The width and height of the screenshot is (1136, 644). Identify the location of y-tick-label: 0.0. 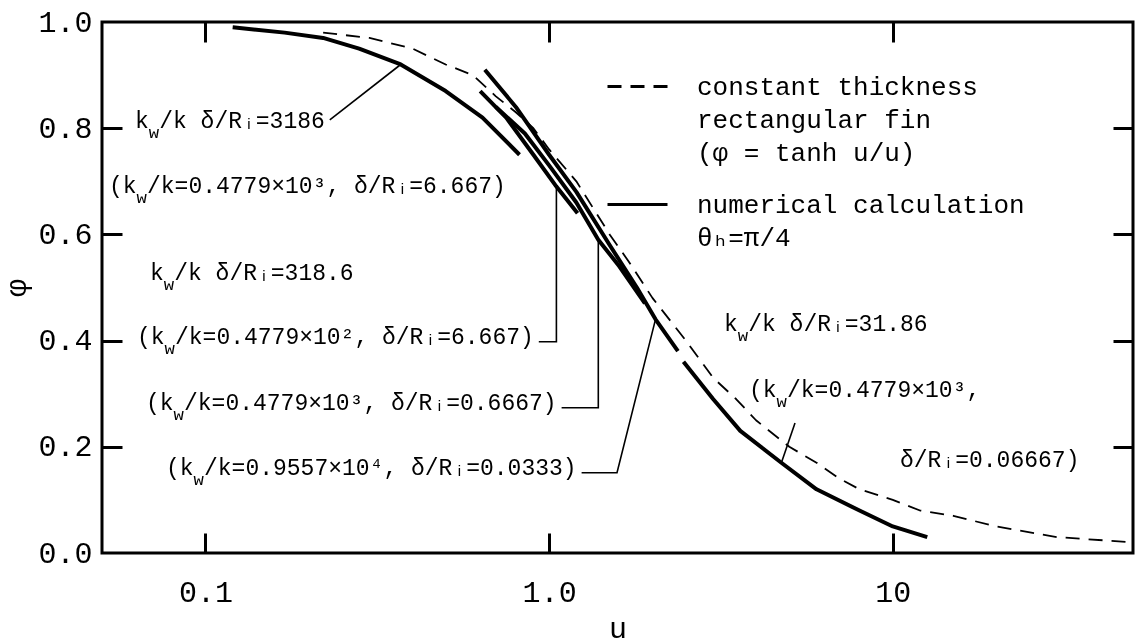
(65, 554).